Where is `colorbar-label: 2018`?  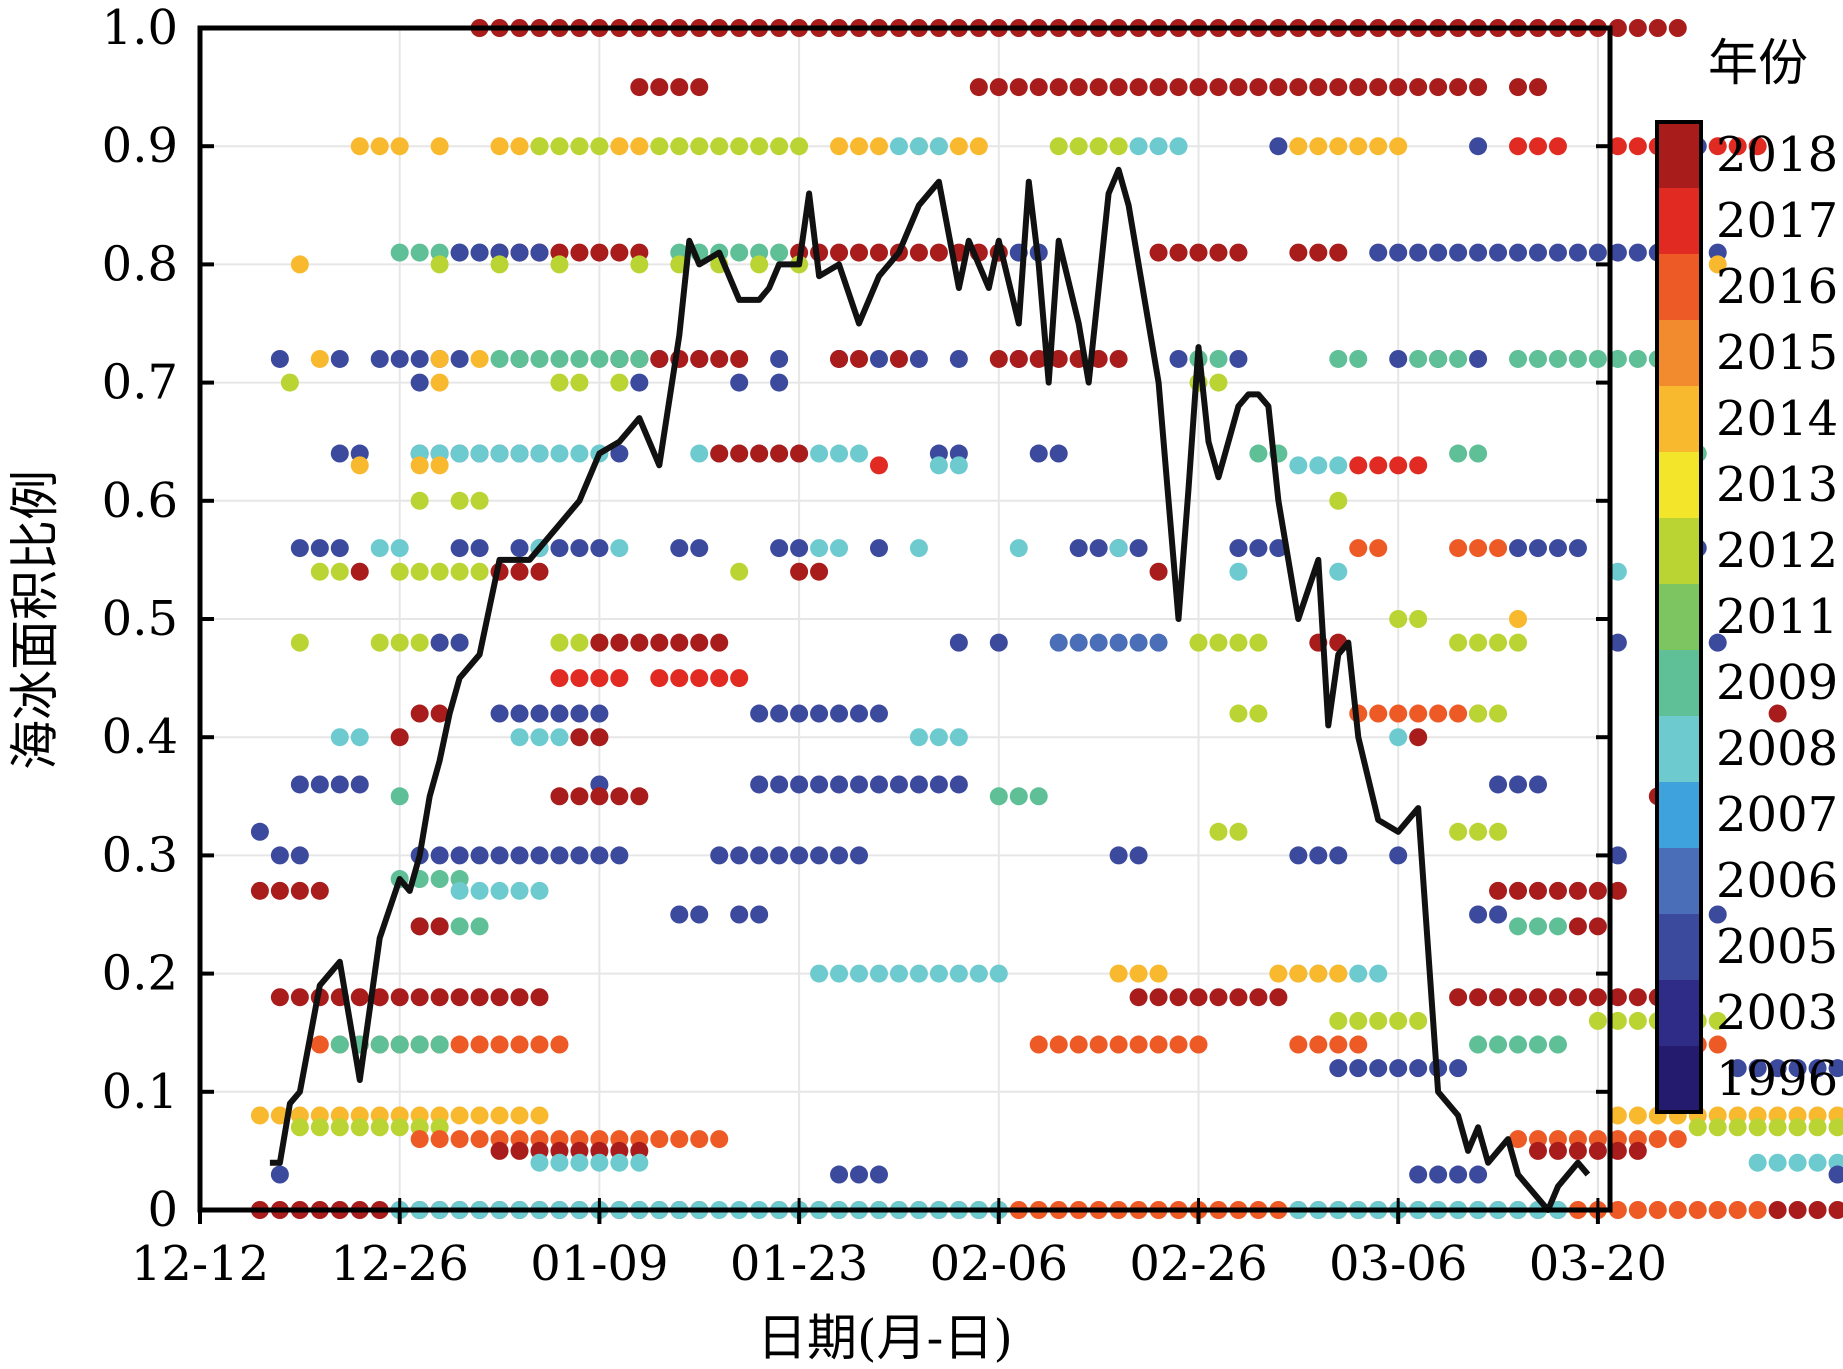
colorbar-label: 2018 is located at coordinates (1777, 155).